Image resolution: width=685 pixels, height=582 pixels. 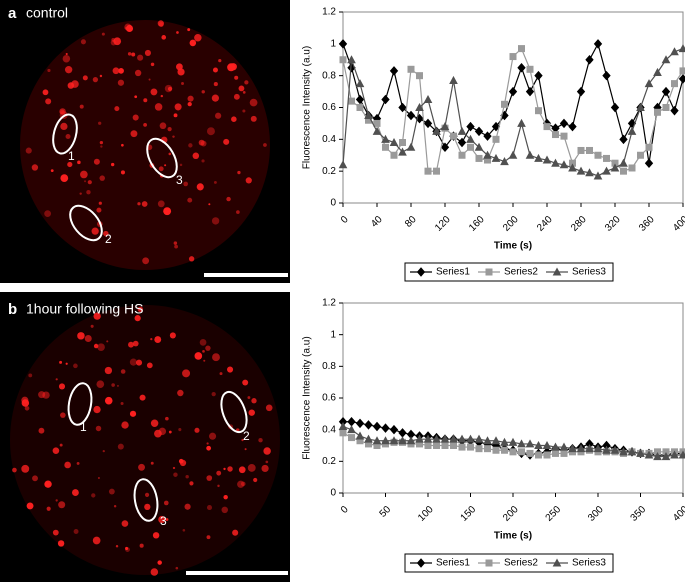 I want to click on series, so click(x=512, y=110).